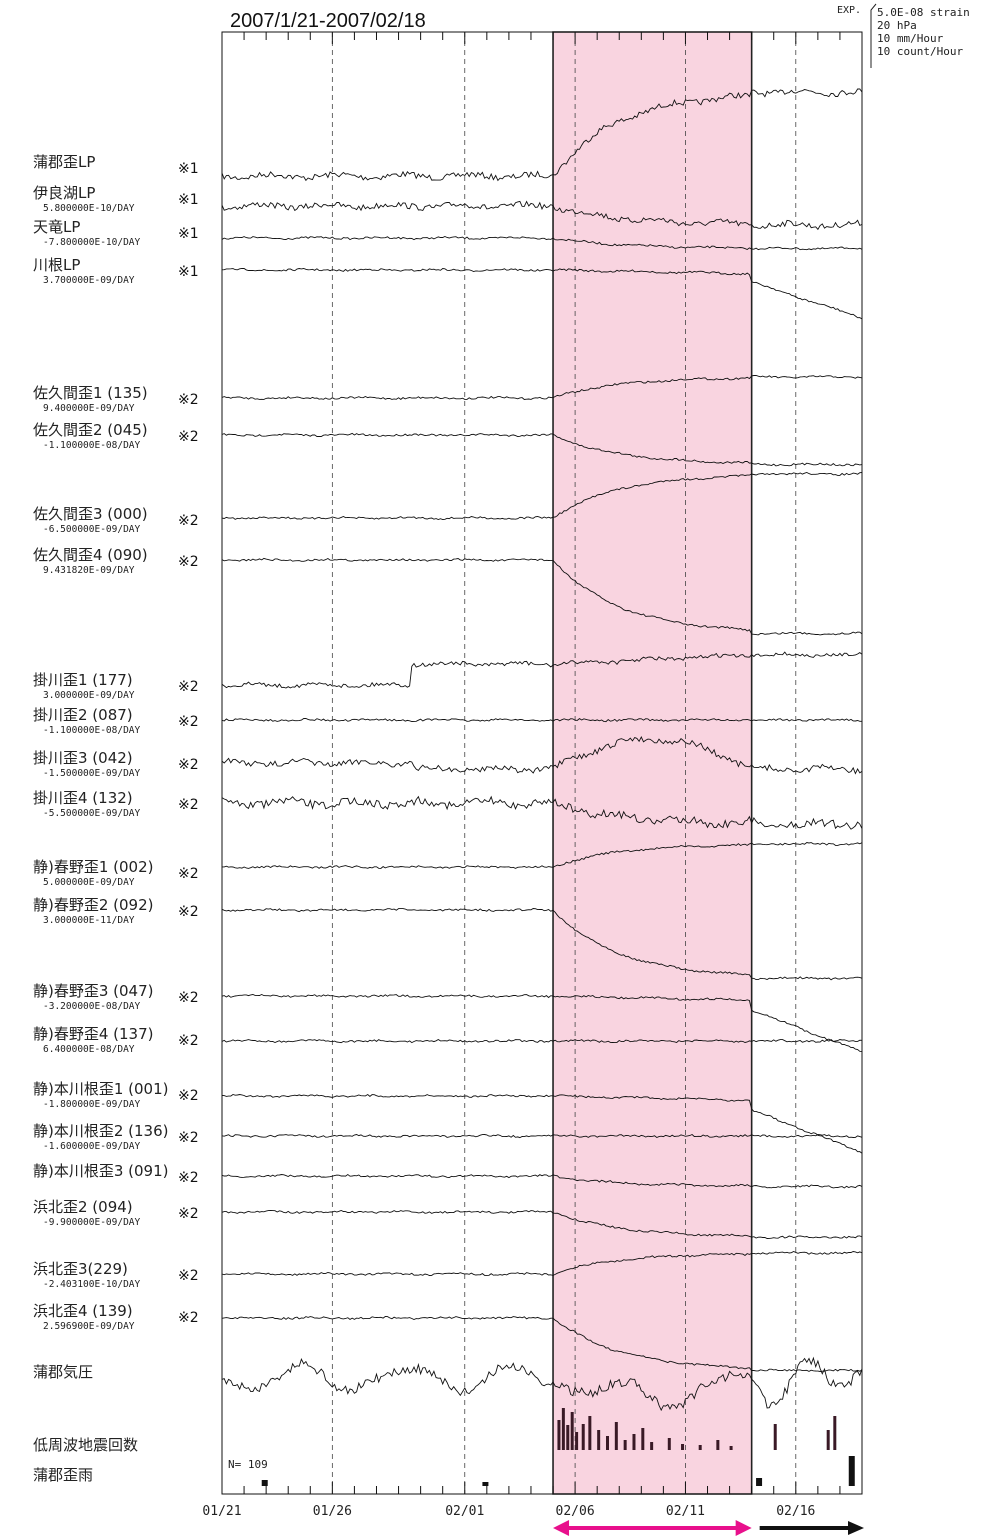 The width and height of the screenshot is (999, 1540). Describe the element at coordinates (92, 773) in the screenshot. I see `series-rate: -1.500000E-09/DAY` at that location.